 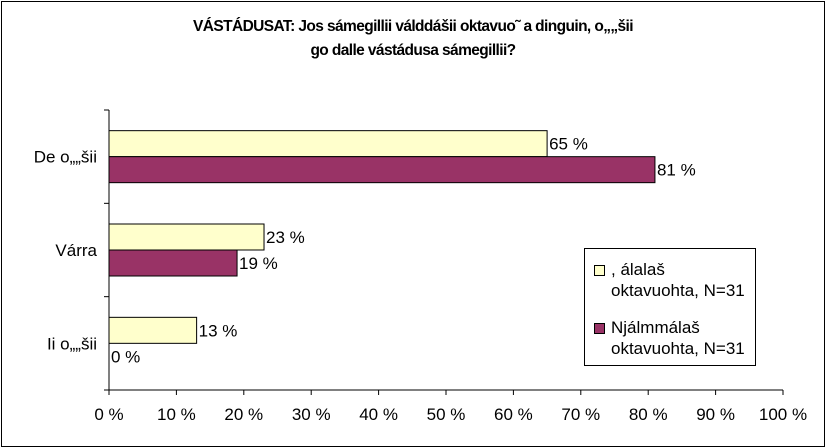 What do you see at coordinates (648, 414) in the screenshot?
I see `x-tick-label: 80 %` at bounding box center [648, 414].